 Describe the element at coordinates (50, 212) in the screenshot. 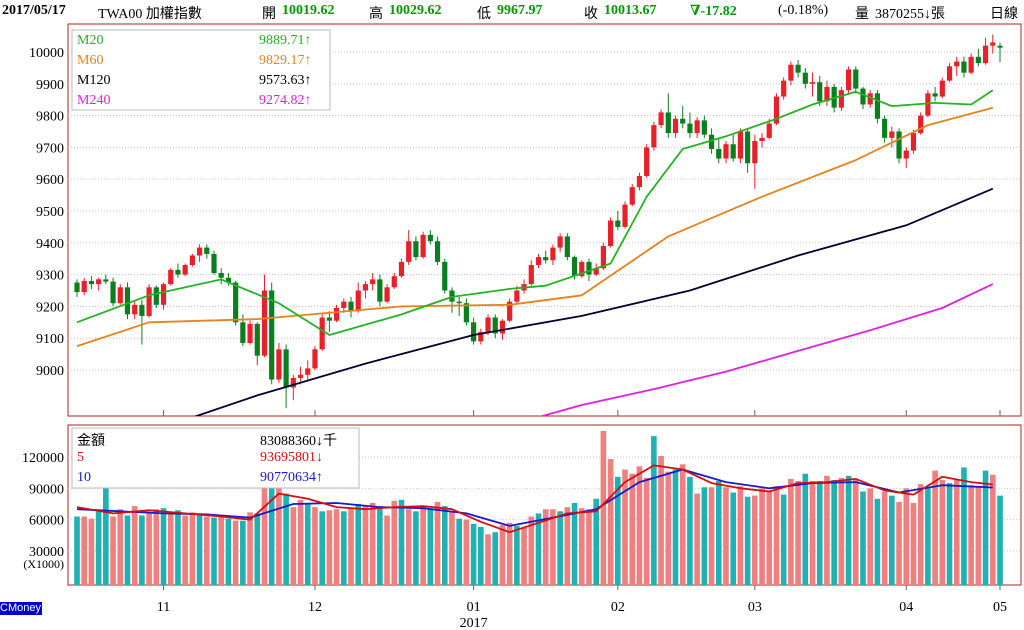

I see `price-tick-label: 9500` at that location.